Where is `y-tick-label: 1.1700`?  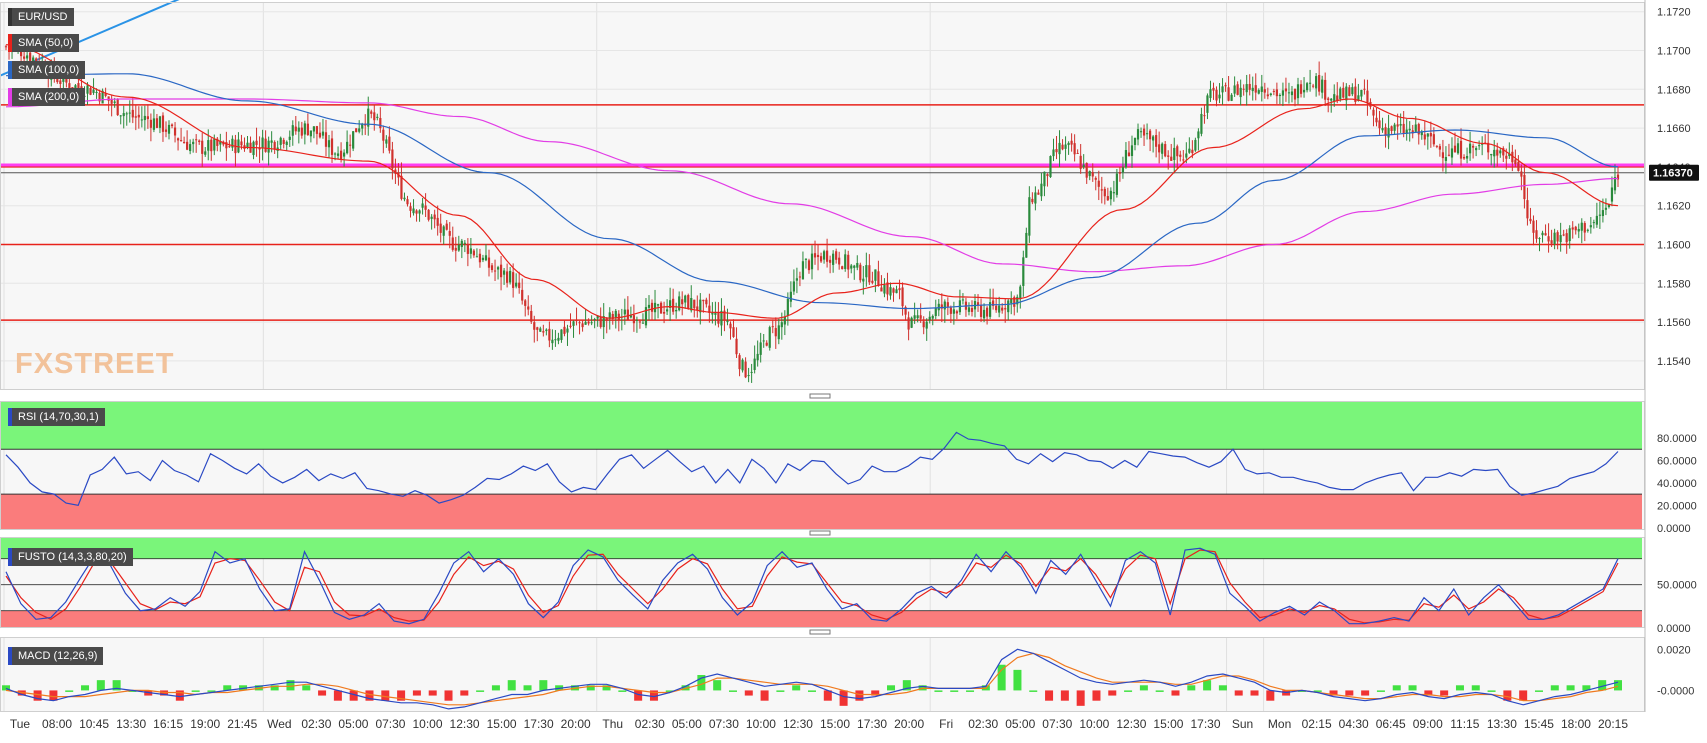
y-tick-label: 1.1700 is located at coordinates (1674, 52).